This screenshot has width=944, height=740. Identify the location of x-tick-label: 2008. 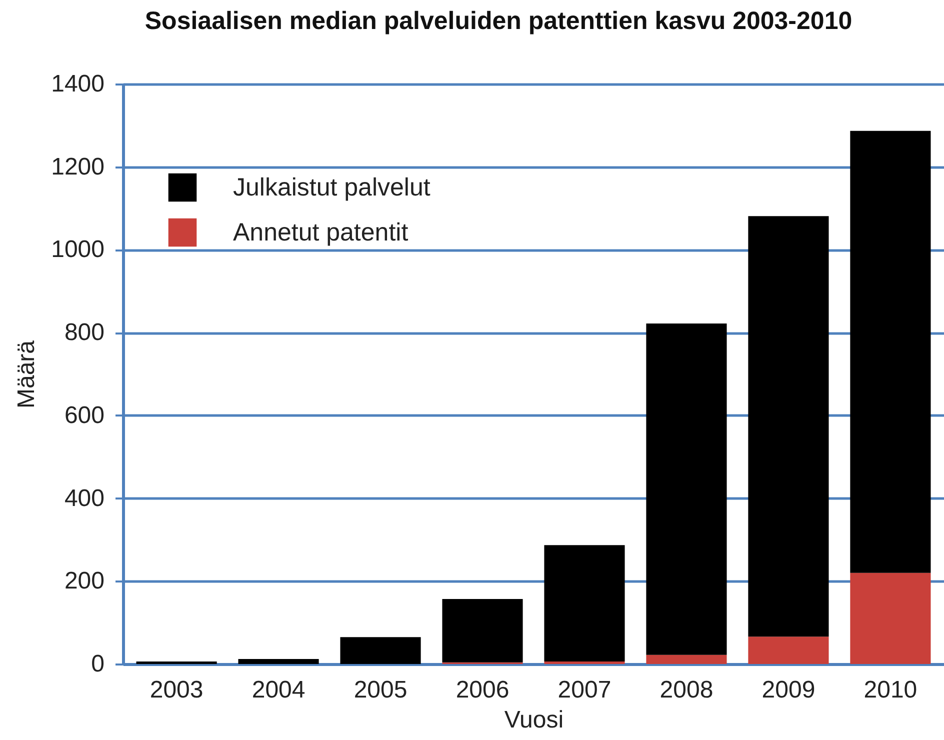
(687, 690).